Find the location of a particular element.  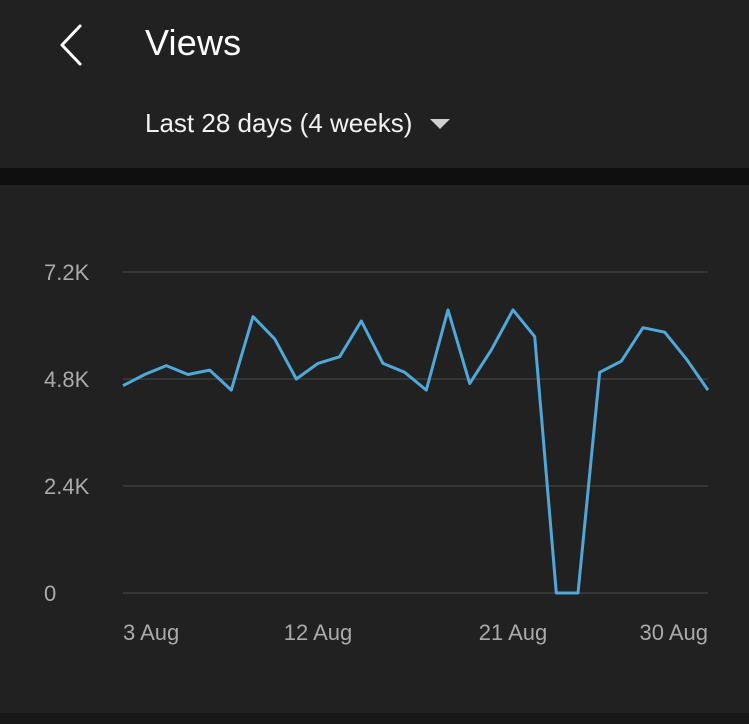

bottom-divider is located at coordinates (374, 718).